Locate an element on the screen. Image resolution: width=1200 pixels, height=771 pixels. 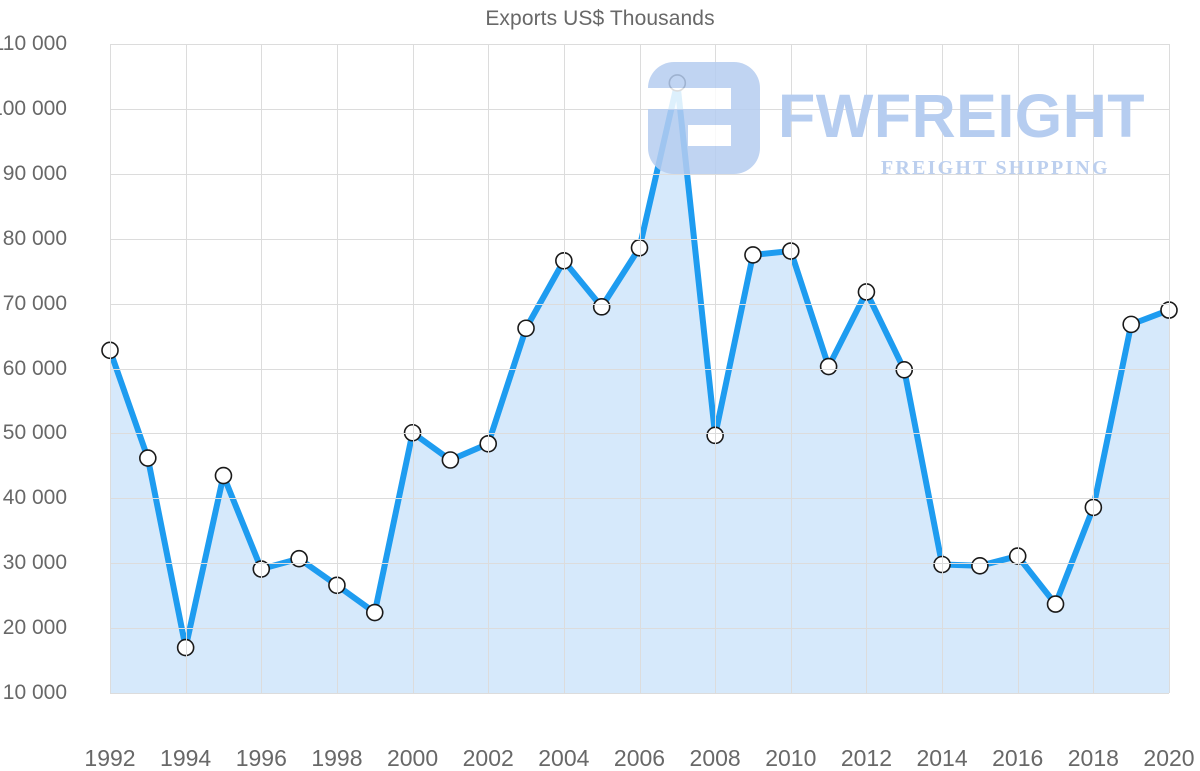
y-axis-tick-label: 20 000 is located at coordinates (34, 628).